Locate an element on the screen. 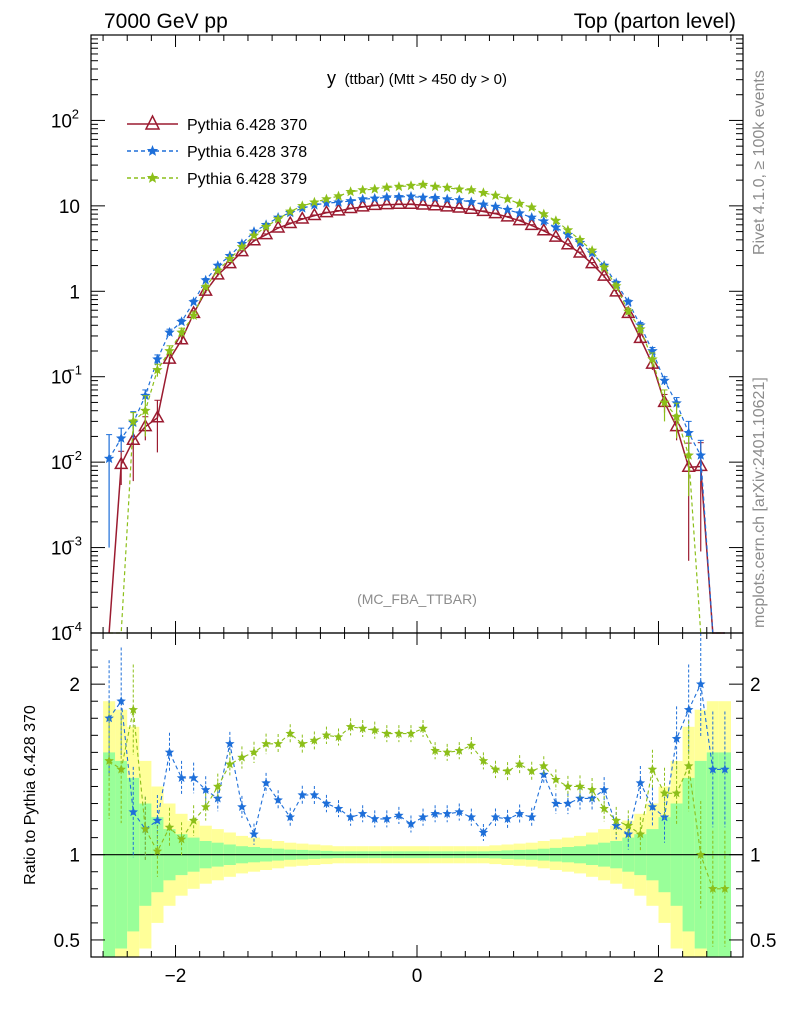 The height and width of the screenshot is (1024, 786). rivet-label: Rivet 4.1.0, ≥ 100k events is located at coordinates (759, 162).